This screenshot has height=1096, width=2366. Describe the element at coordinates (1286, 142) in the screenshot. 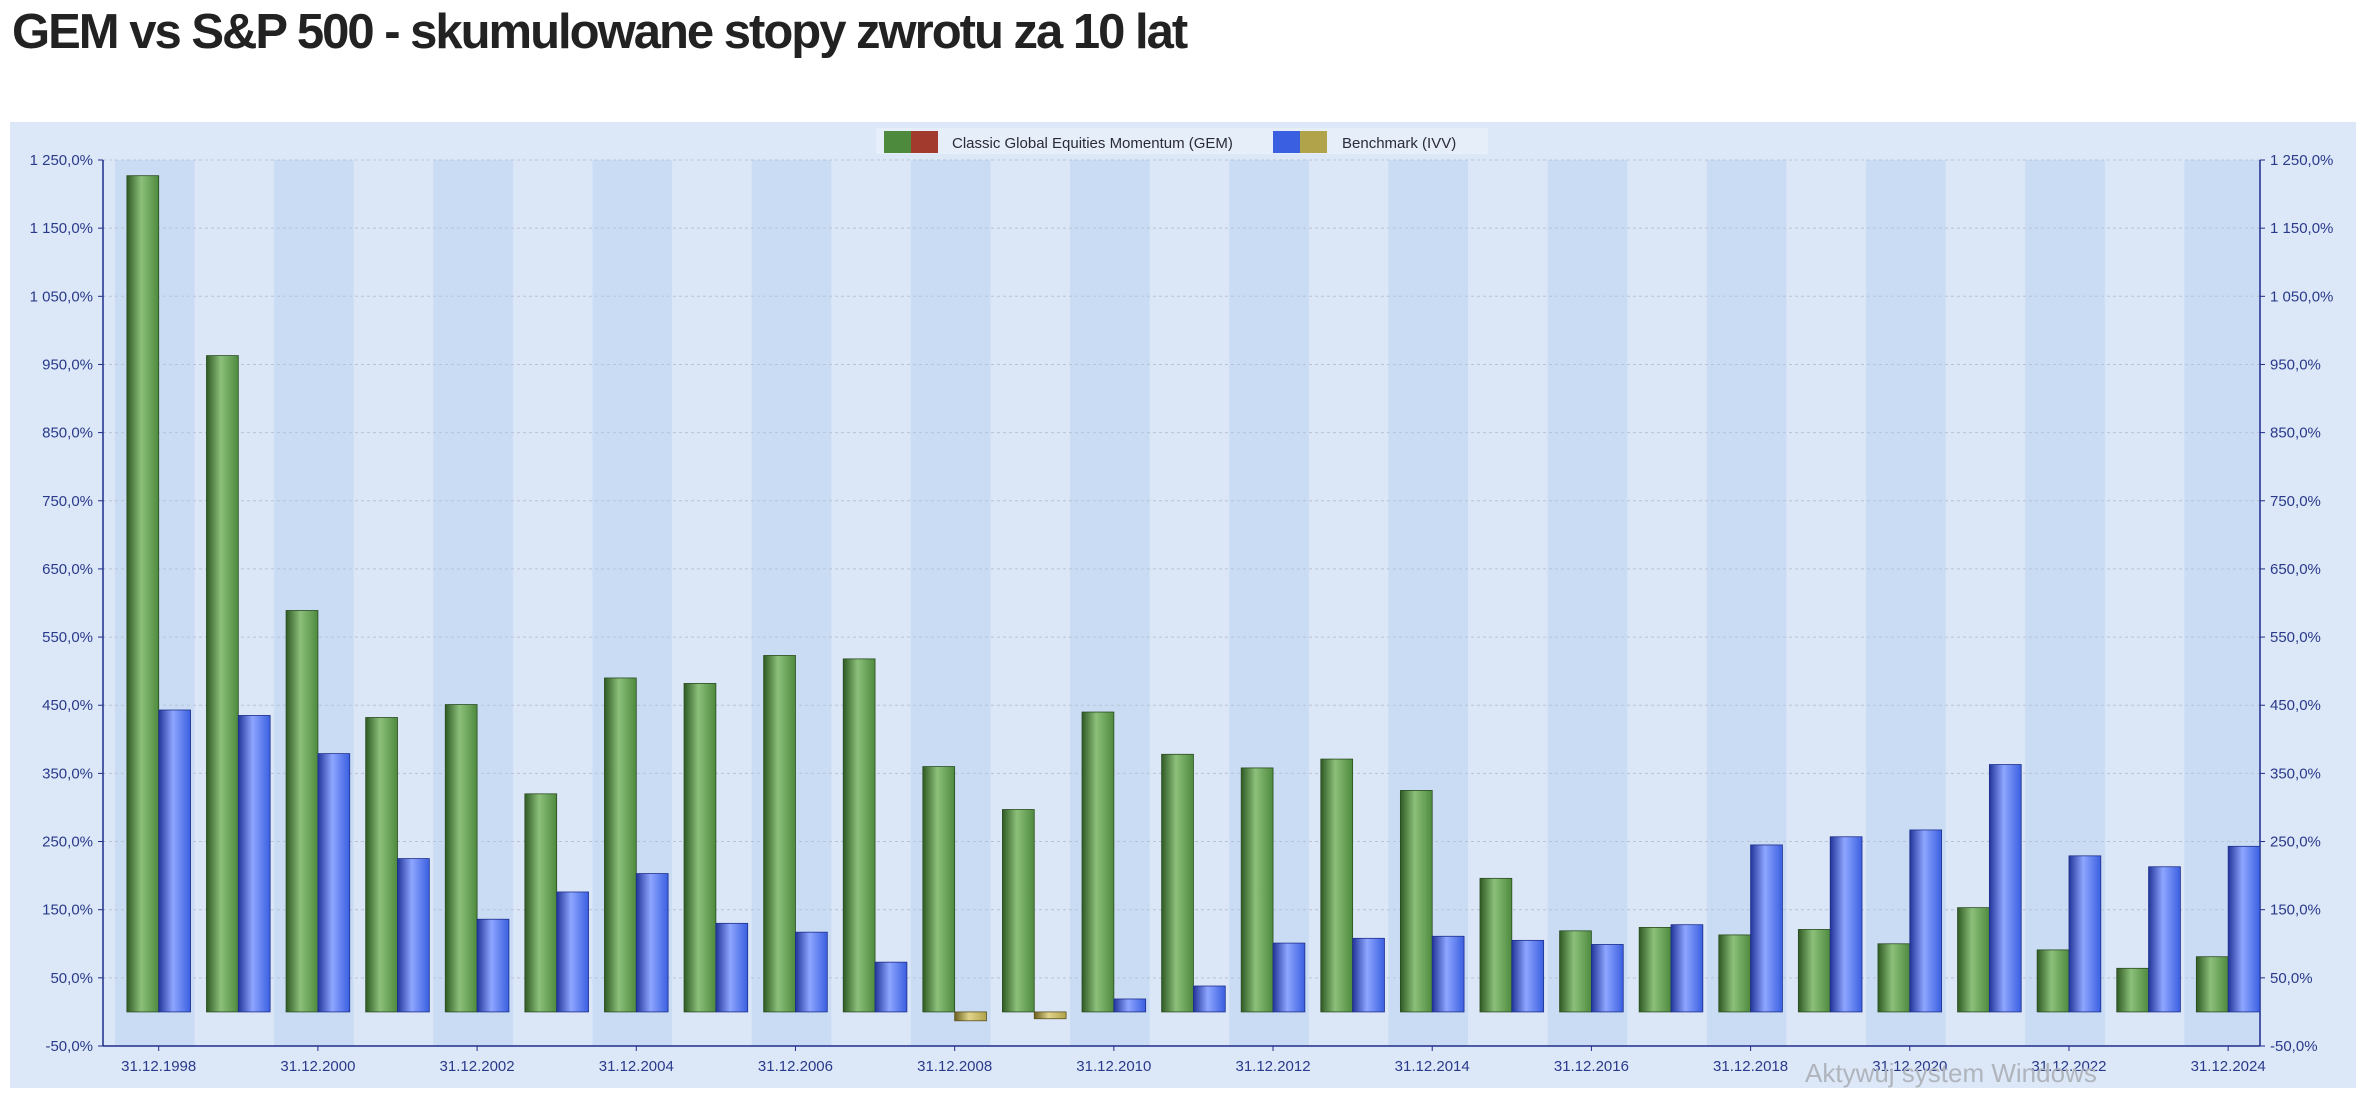

I see `legend-ivv-swatch-positive` at that location.